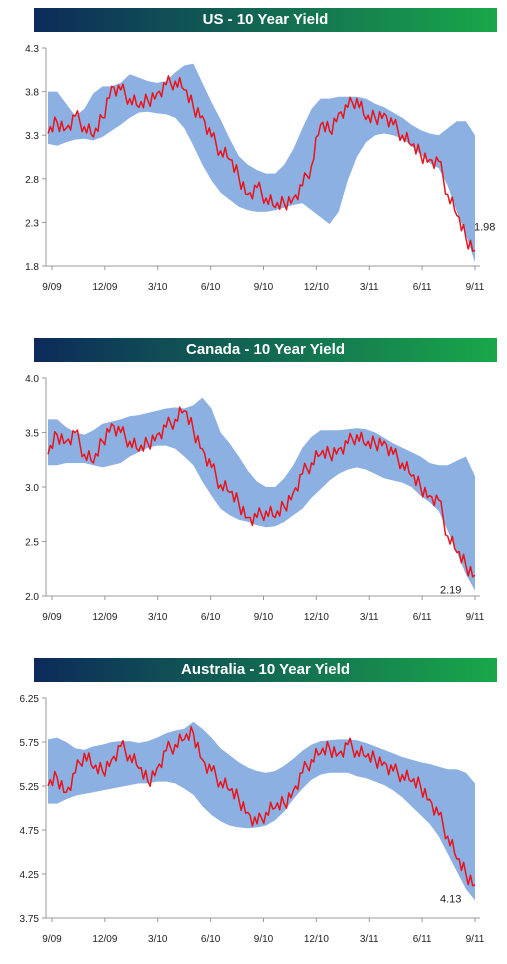 The image size is (507, 964). Describe the element at coordinates (32, 49) in the screenshot. I see `y-tick-label: 4.3` at that location.